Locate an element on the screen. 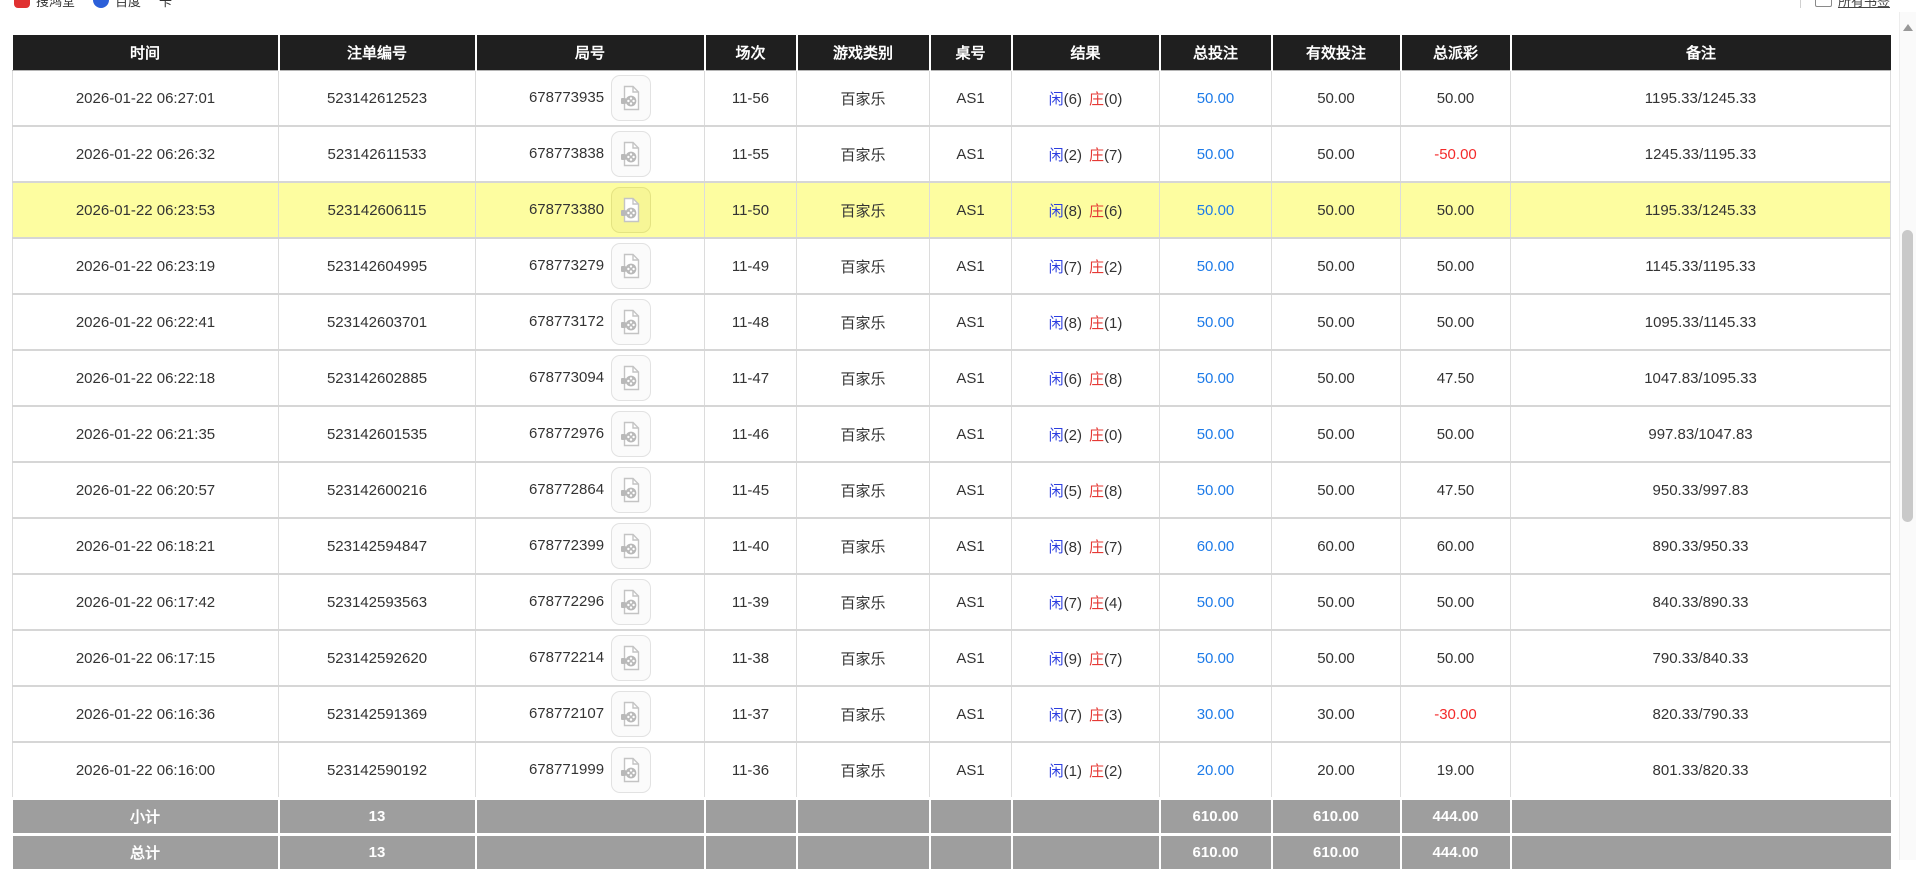  column-header-1: 时间 is located at coordinates (146, 53).